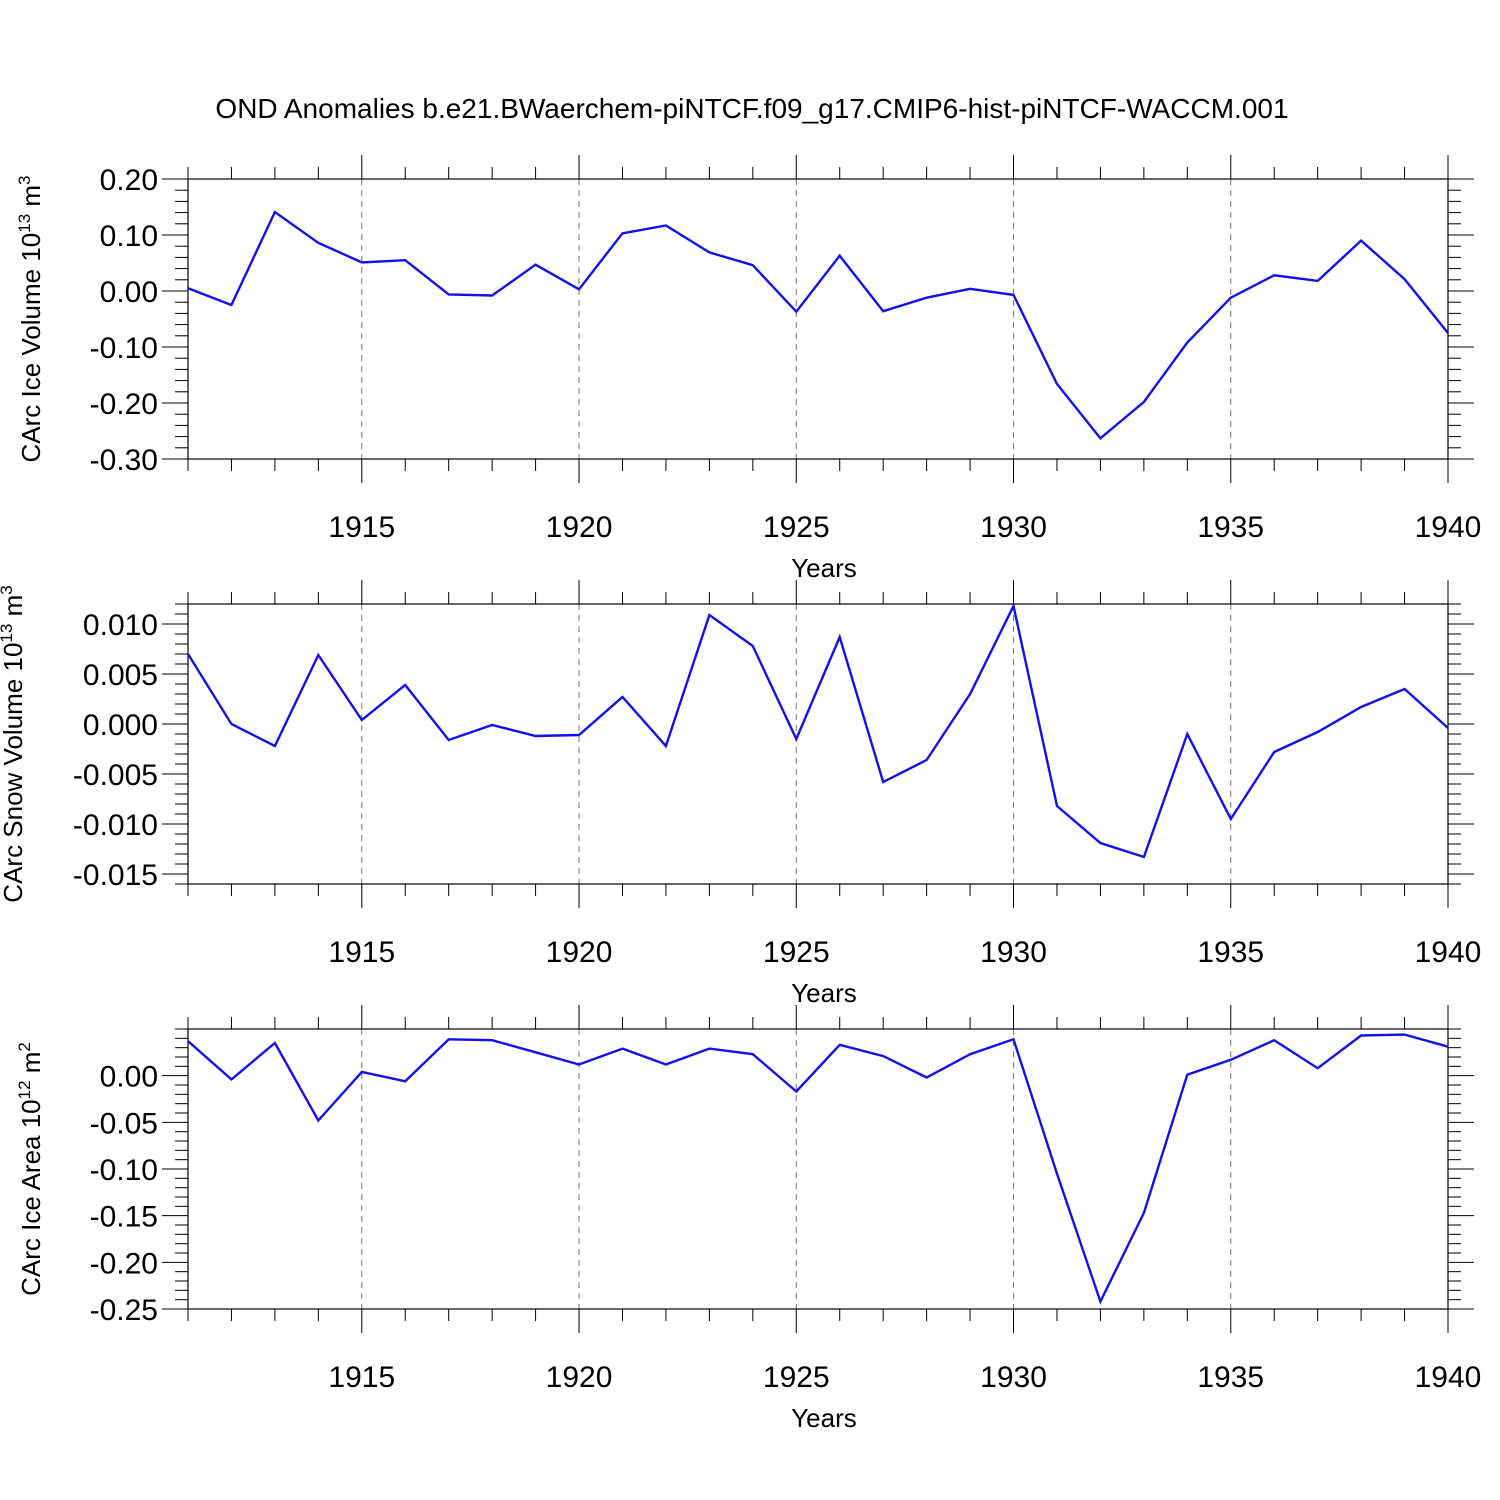 Image resolution: width=1500 pixels, height=1500 pixels. I want to click on p1-x-tick-label: 1915, so click(361, 952).